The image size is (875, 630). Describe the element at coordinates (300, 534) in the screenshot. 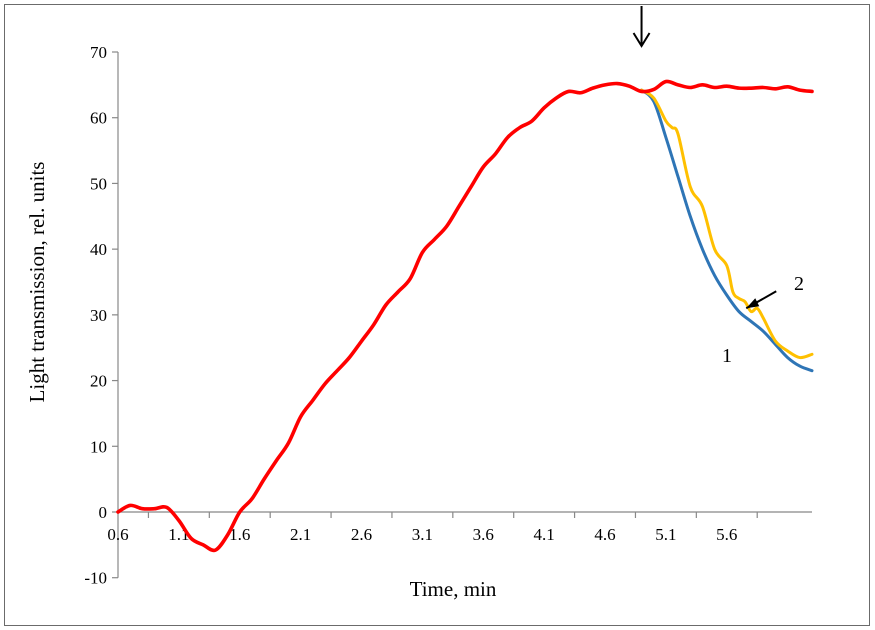

I see `x-tick-label: 2.1` at that location.